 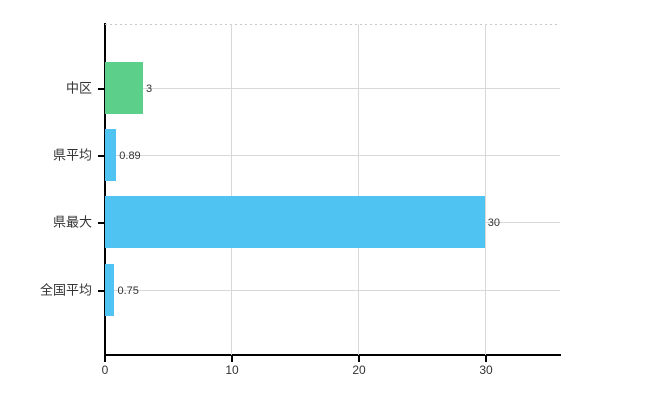 I want to click on y-axis-label-2: 県最大, so click(x=72, y=222).